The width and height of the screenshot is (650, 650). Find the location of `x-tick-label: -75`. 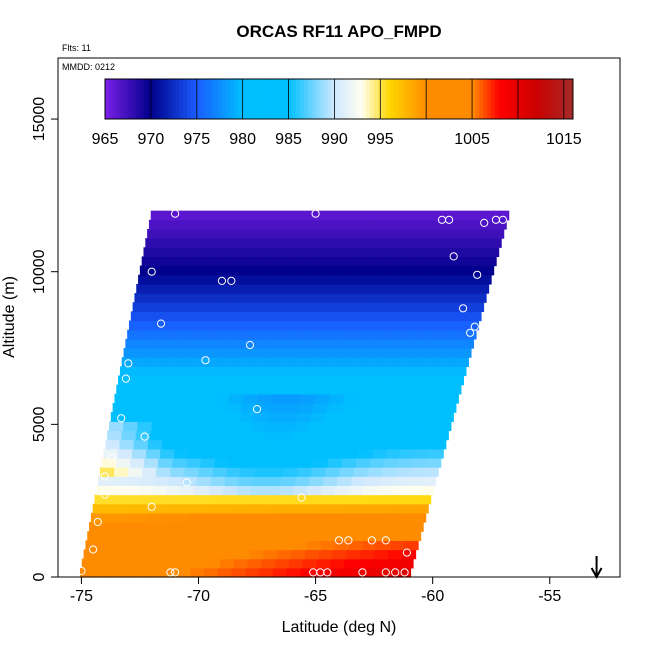

x-tick-label: -75 is located at coordinates (81, 596).